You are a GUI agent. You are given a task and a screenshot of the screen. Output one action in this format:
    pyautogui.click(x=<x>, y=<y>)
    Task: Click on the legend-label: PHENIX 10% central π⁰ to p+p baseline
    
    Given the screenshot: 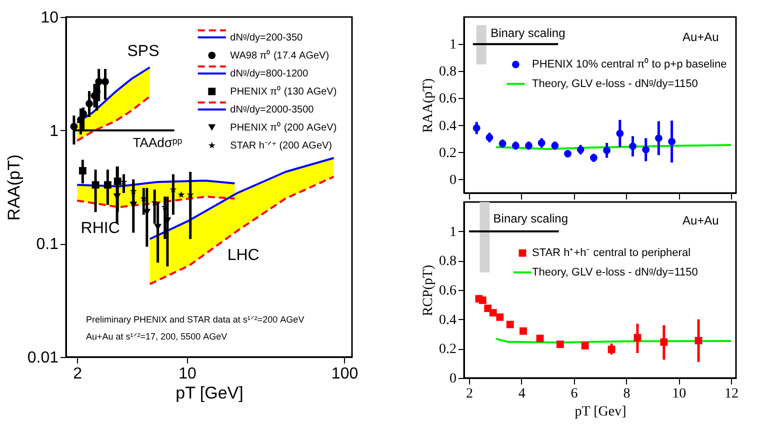 What is the action you would take?
    pyautogui.click(x=629, y=64)
    